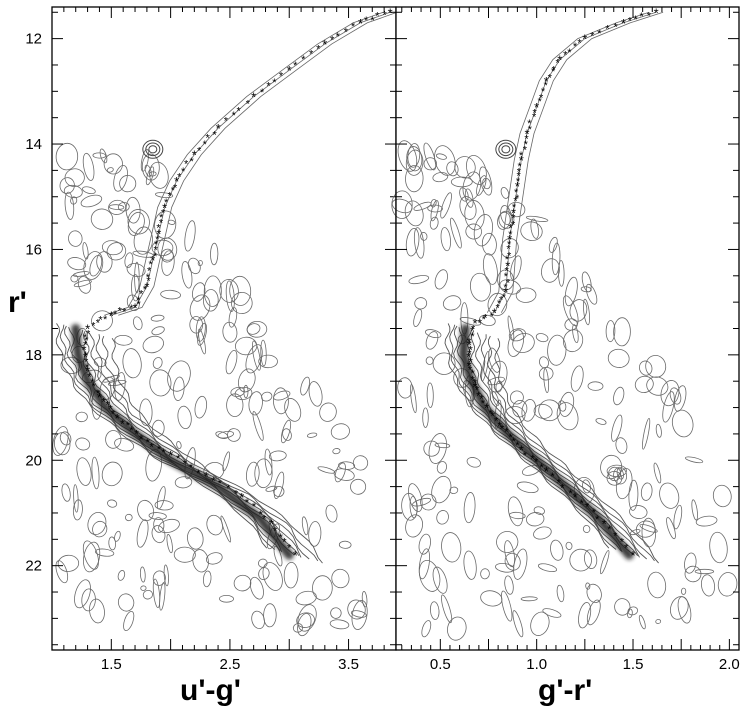 The height and width of the screenshot is (709, 746). Describe the element at coordinates (153, 149) in the screenshot. I see `left-red-clump-contour` at that location.